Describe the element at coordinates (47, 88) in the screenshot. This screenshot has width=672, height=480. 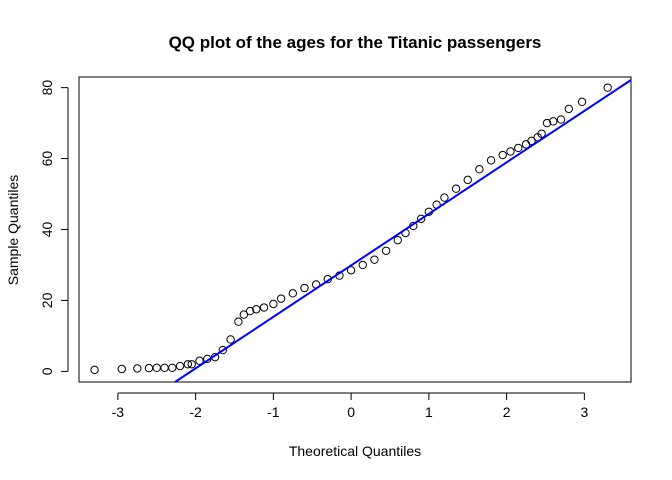
I see `y-tick-label: 80` at that location.